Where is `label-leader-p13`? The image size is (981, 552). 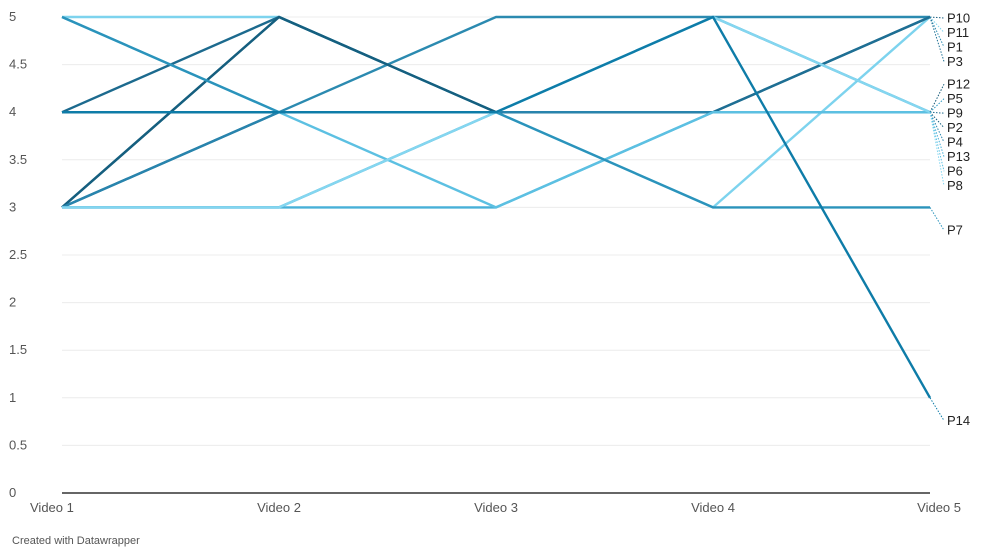 label-leader-p13 is located at coordinates (937, 134).